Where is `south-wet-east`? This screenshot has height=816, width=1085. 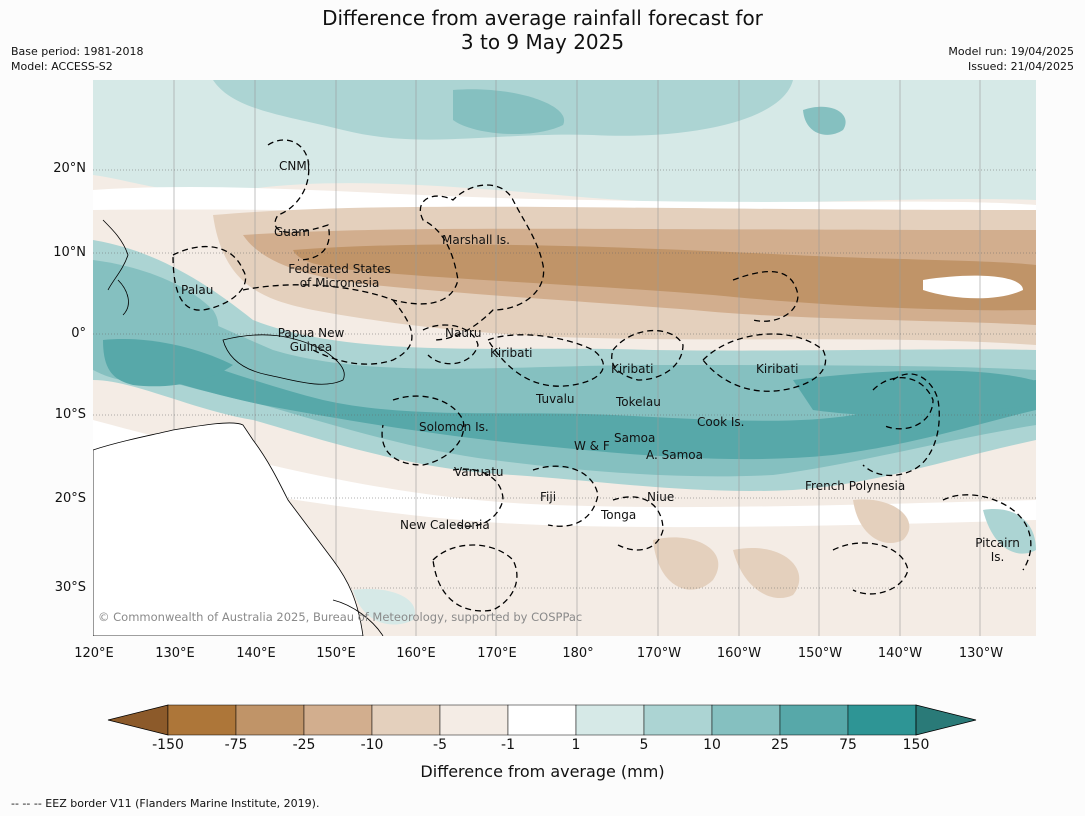 south-wet-east is located at coordinates (1009, 531).